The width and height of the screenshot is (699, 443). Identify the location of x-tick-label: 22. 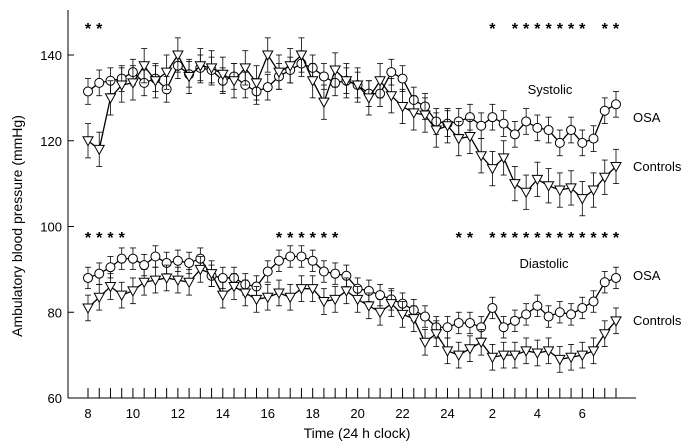
(402, 413).